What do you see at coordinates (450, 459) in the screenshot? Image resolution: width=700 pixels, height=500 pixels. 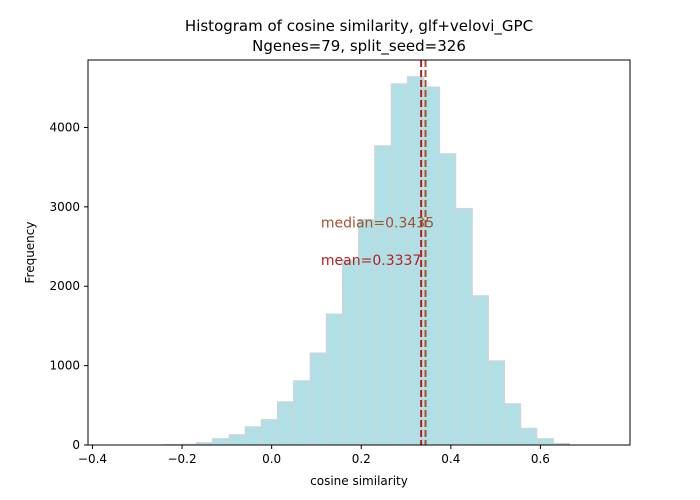 I see `x-tick-label: 0.4` at bounding box center [450, 459].